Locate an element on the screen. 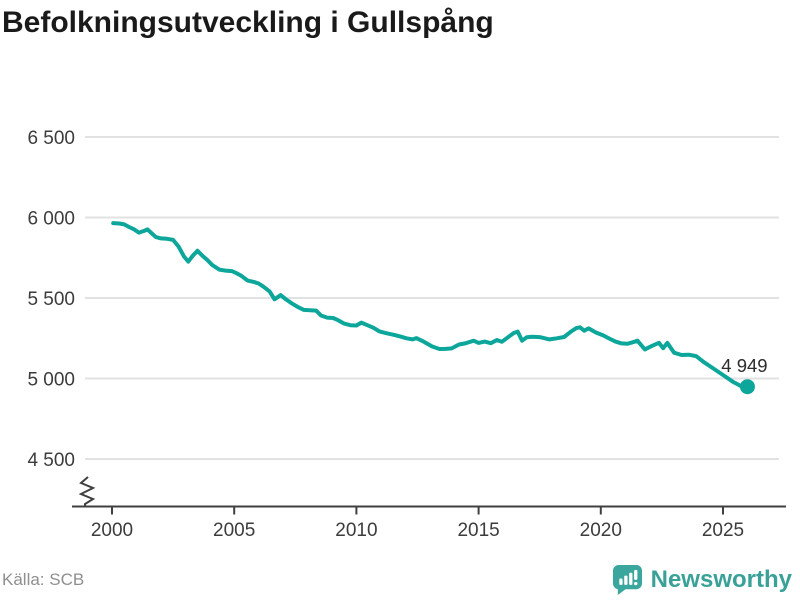  last-point-dot is located at coordinates (747, 387).